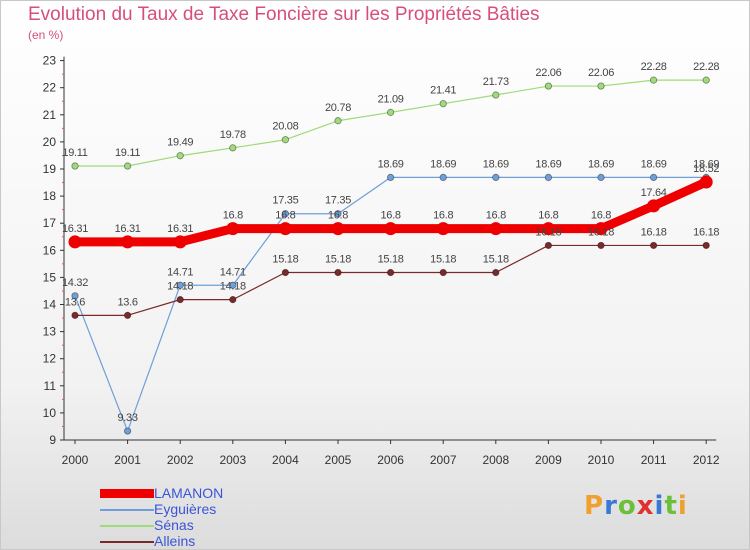 Image resolution: width=750 pixels, height=550 pixels. I want to click on x-tick-label: 2005, so click(338, 460).